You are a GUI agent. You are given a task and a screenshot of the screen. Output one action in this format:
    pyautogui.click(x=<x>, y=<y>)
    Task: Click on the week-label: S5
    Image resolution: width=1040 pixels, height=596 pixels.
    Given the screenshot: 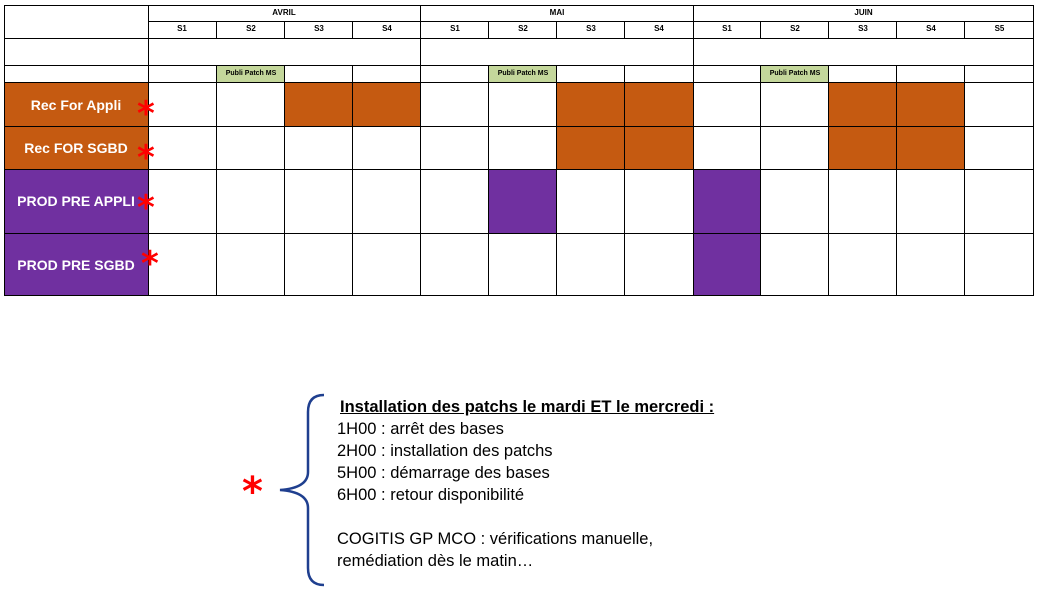 What is the action you would take?
    pyautogui.click(x=999, y=28)
    